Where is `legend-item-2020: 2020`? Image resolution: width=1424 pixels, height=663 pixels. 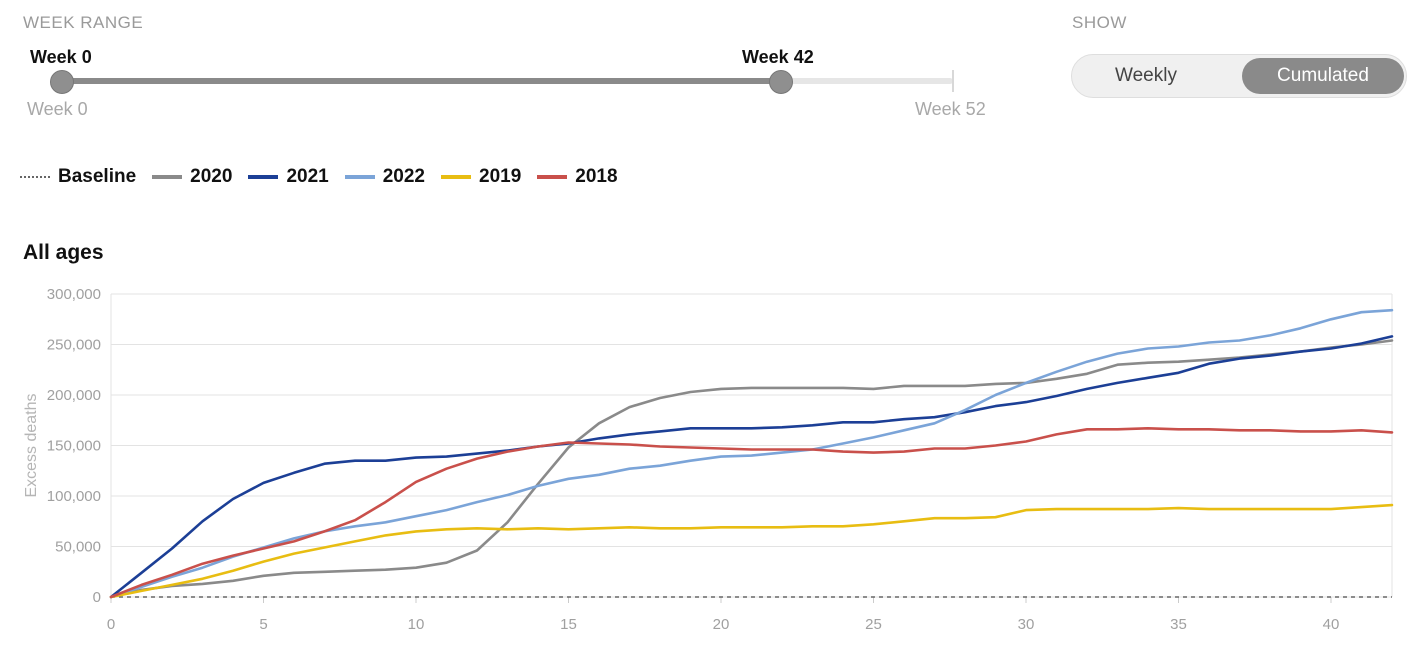 legend-item-2020: 2020 is located at coordinates (192, 177).